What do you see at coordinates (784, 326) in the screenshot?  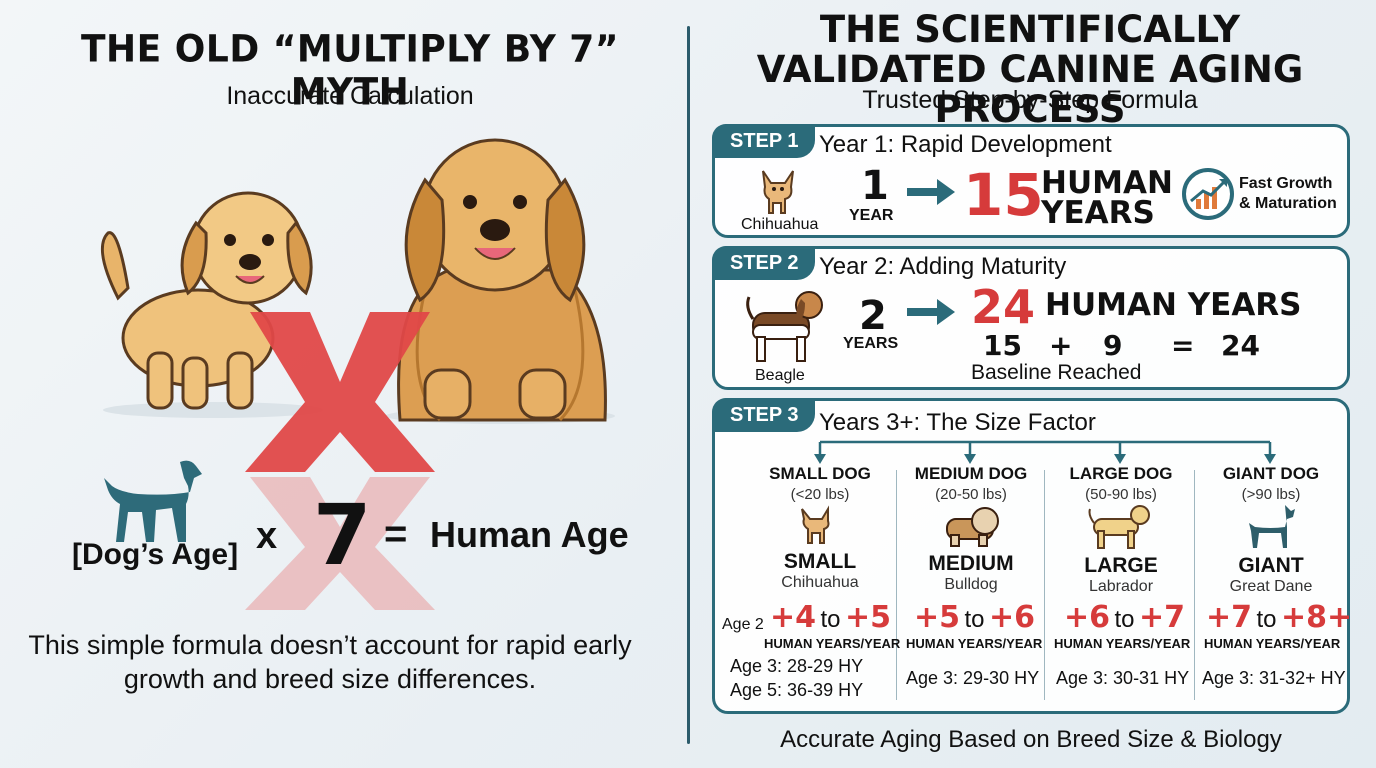 I see `beagle-icon` at bounding box center [784, 326].